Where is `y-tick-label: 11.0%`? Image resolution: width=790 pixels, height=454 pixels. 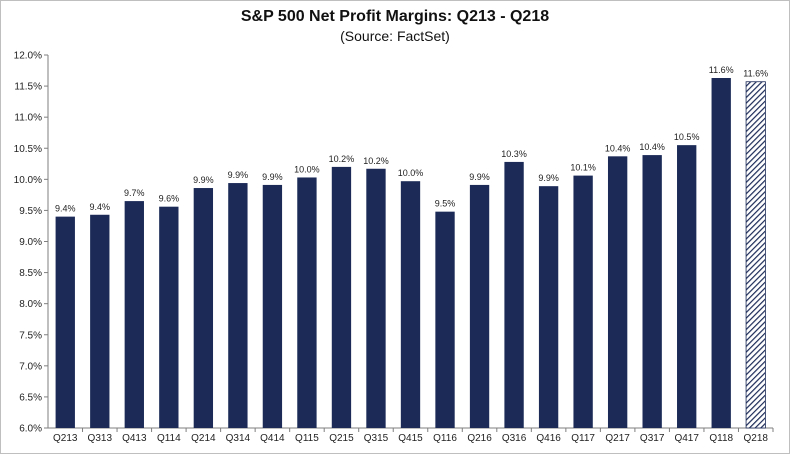 y-tick-label: 11.0% is located at coordinates (28, 118).